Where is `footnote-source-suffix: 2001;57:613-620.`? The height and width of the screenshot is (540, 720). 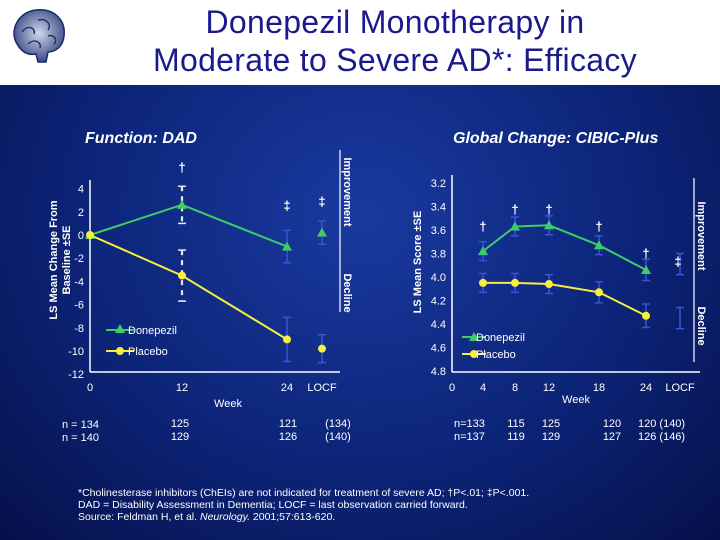 footnote-source-suffix: 2001;57:613-620. is located at coordinates (292, 517).